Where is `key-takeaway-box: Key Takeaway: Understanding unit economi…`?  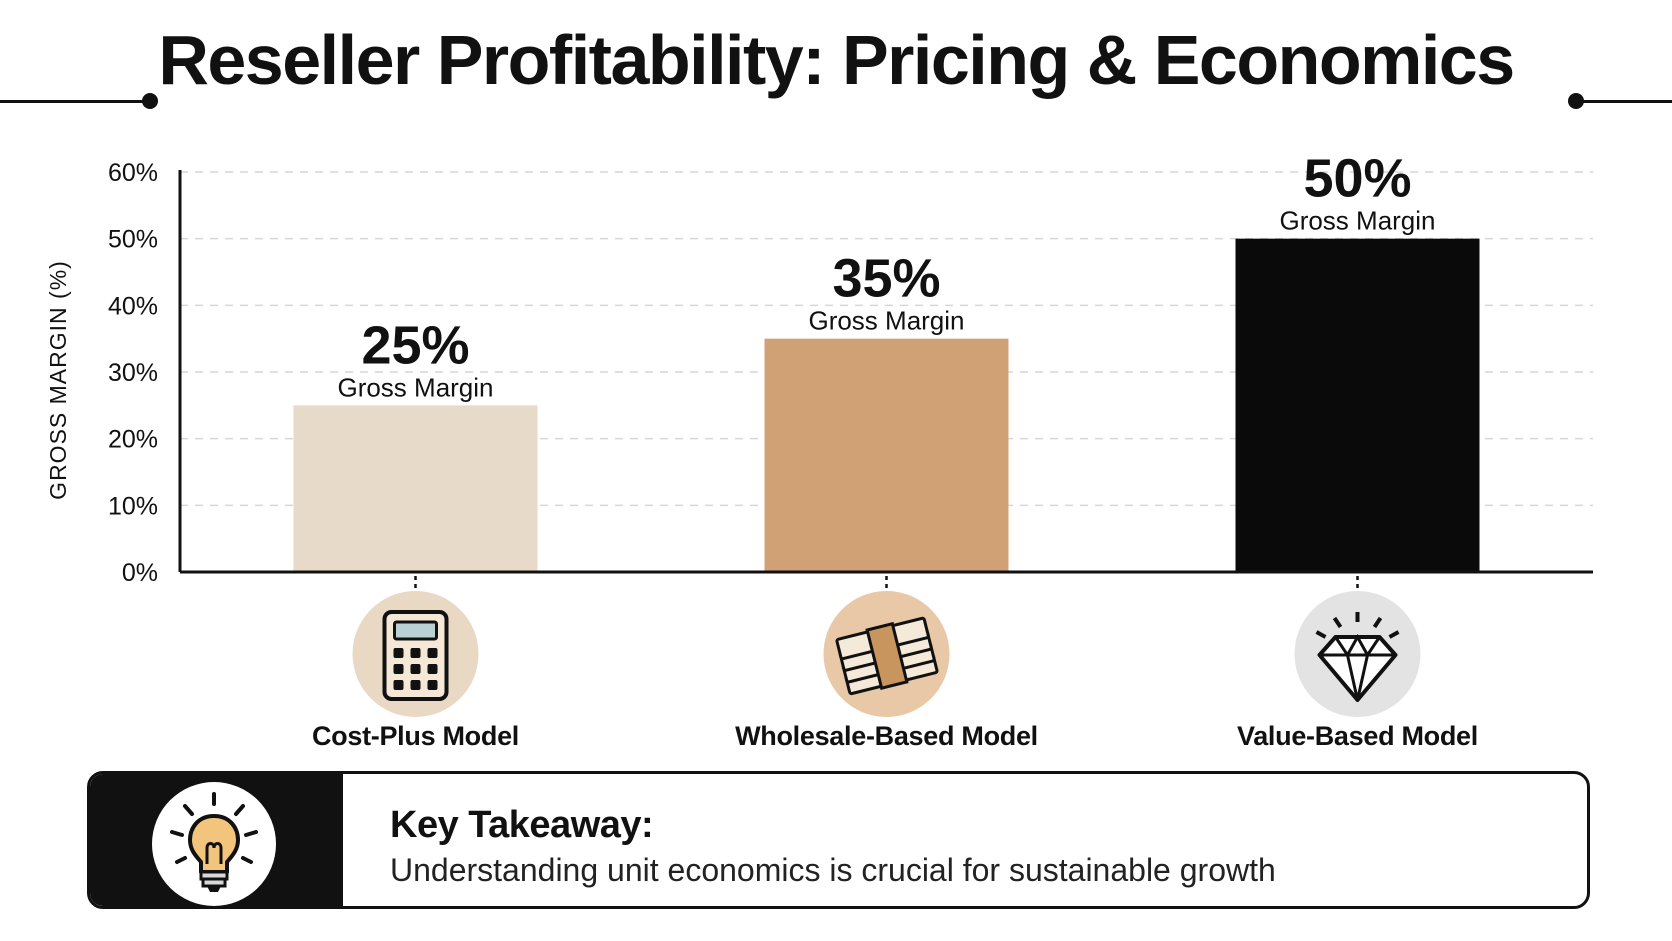
key-takeaway-box: Key Takeaway: Understanding unit economi… is located at coordinates (838, 840).